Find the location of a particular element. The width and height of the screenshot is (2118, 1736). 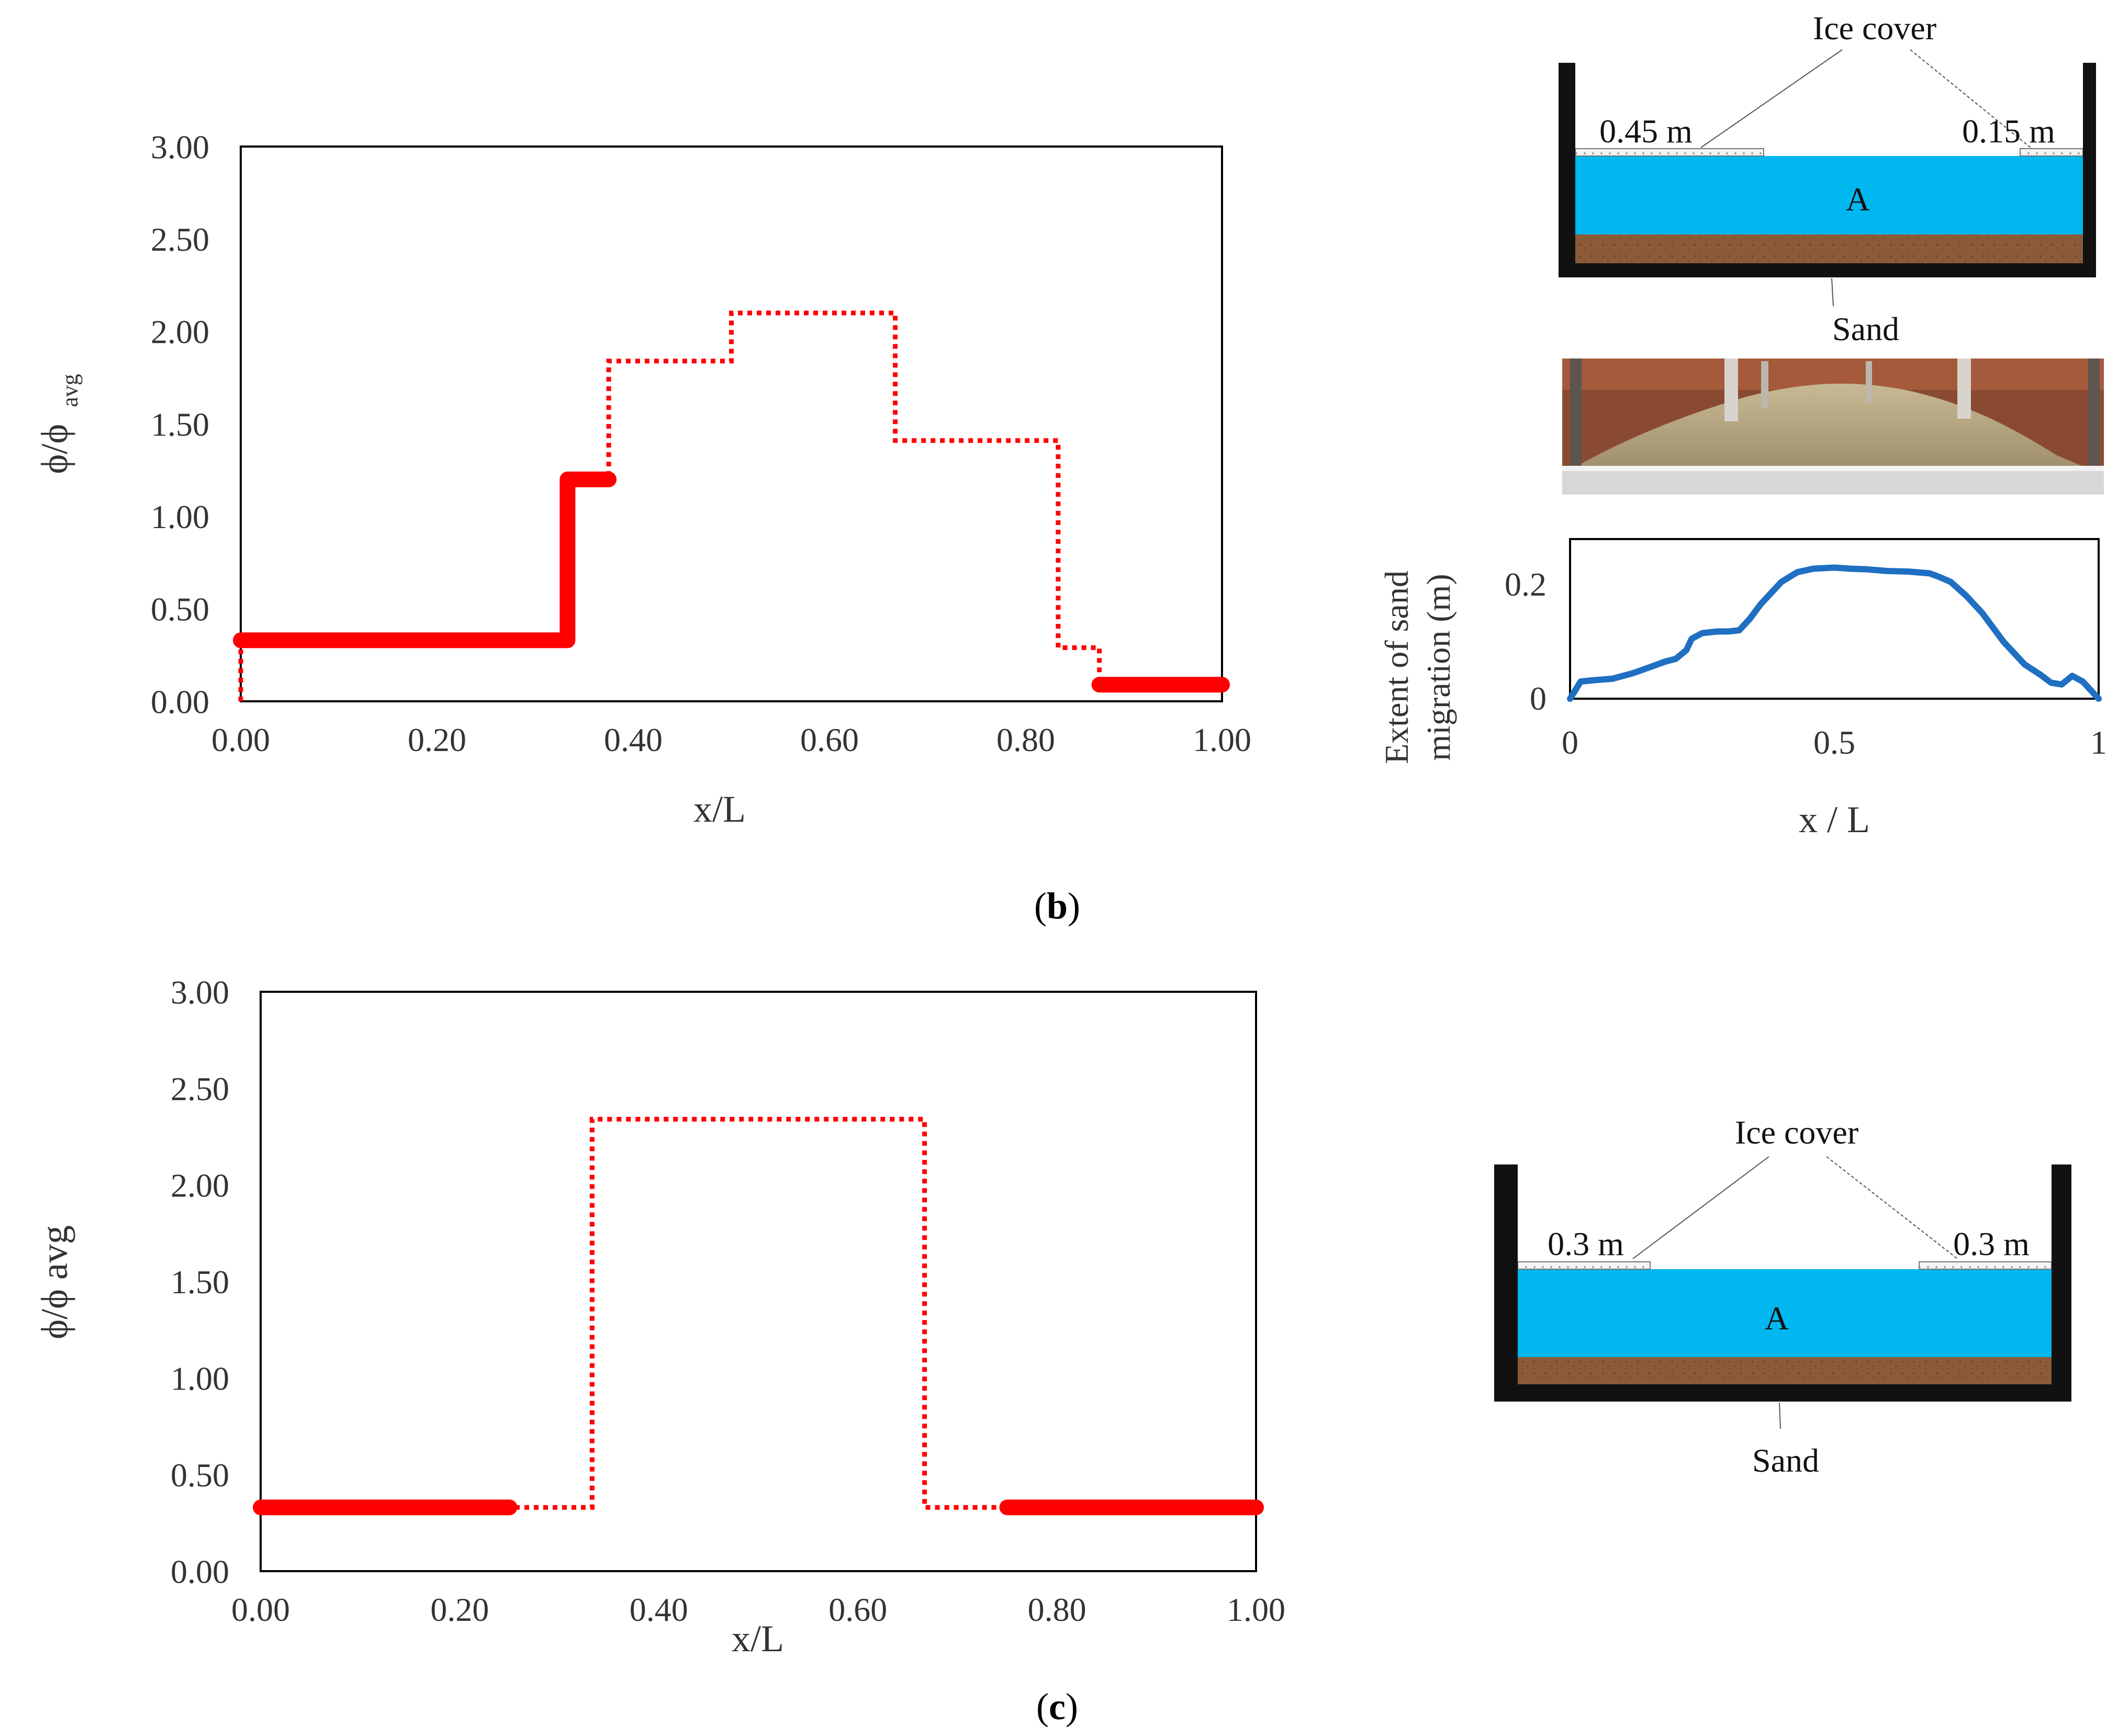

right-ice-length: 0.3 m is located at coordinates (1992, 1243).